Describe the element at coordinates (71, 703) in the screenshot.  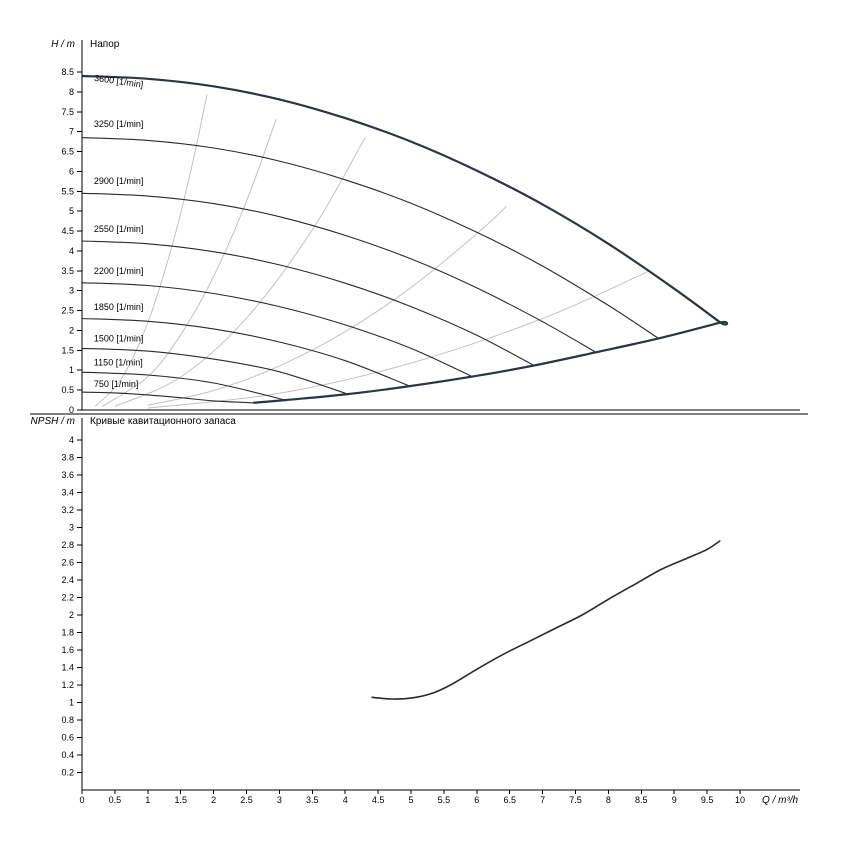
I see `npsh-y-tick-label: 1` at that location.